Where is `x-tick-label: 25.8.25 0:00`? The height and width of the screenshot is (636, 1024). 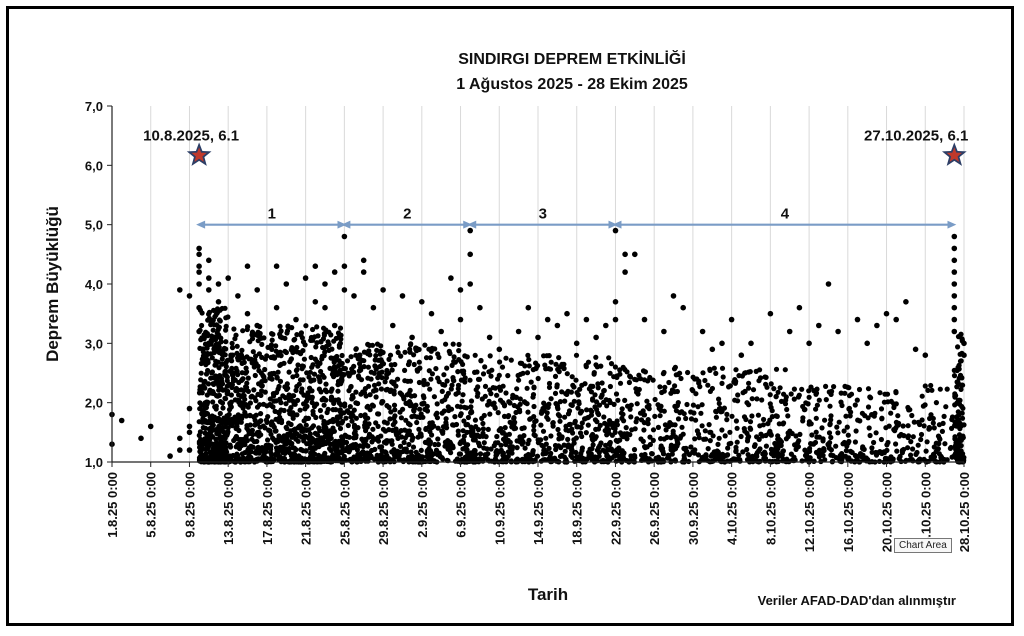 x-tick-label: 25.8.25 0:00 is located at coordinates (344, 508).